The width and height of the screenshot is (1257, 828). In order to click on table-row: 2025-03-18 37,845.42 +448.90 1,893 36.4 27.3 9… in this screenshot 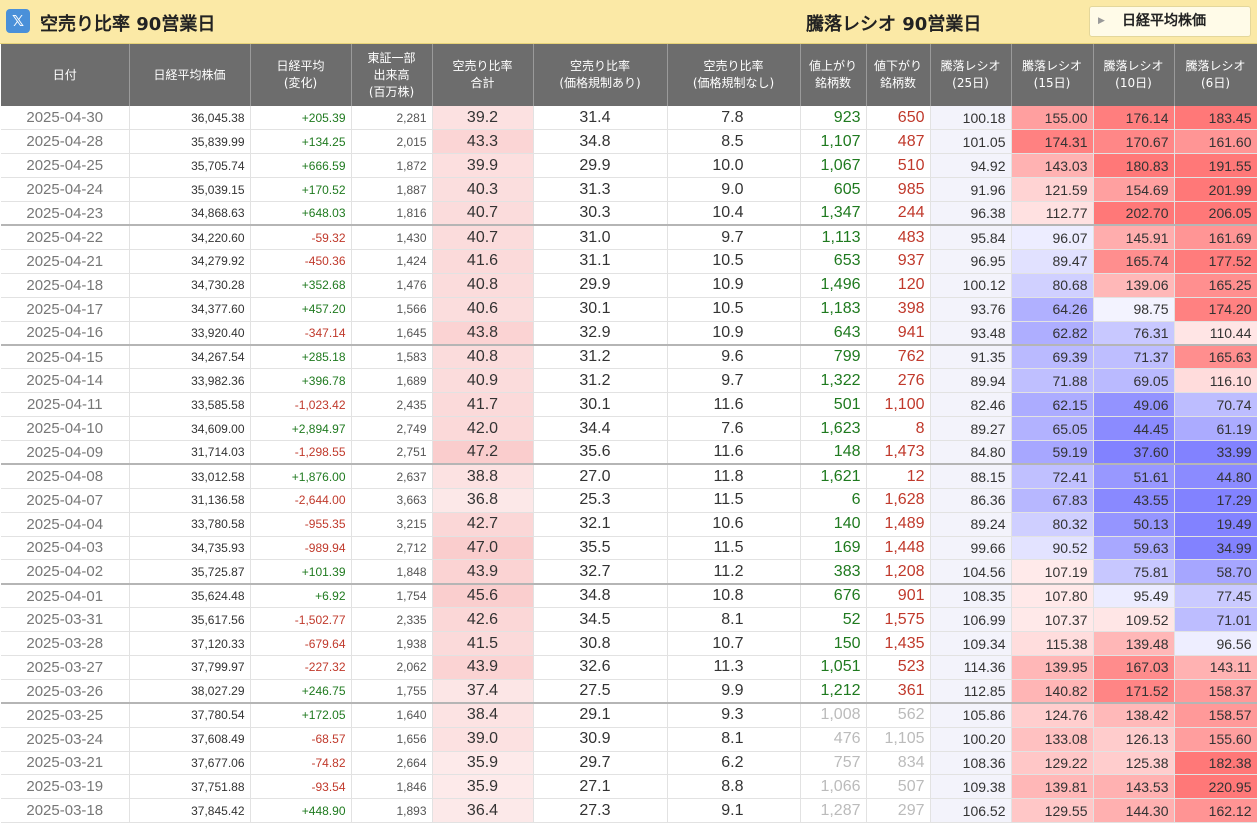, I will do `click(629, 811)`.